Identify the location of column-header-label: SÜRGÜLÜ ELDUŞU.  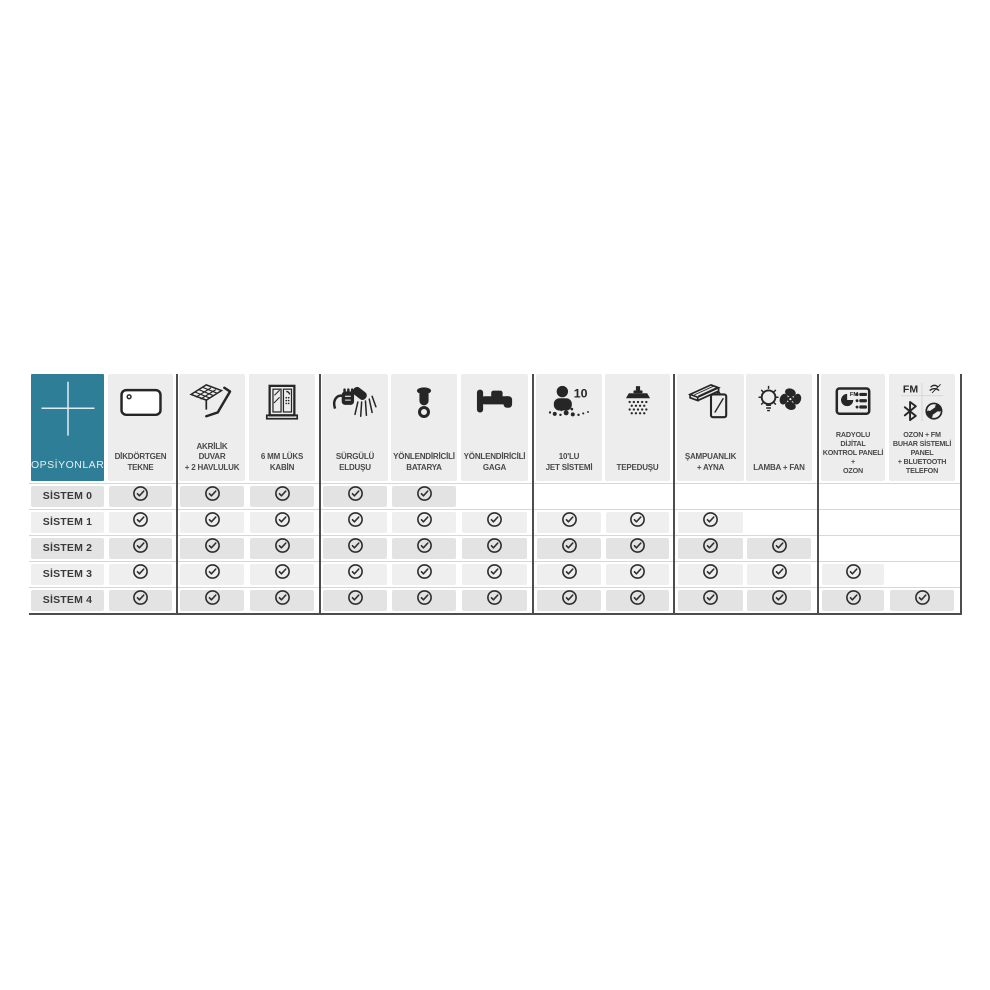
(355, 462).